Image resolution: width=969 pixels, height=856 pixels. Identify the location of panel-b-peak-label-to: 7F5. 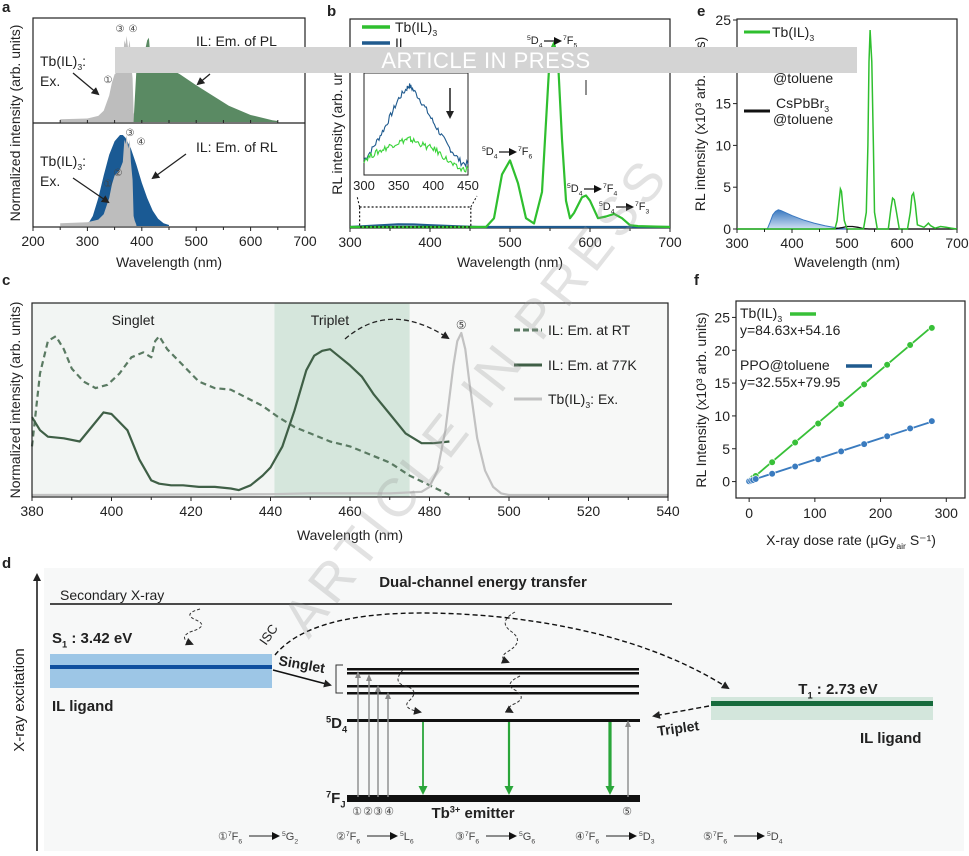
(570, 42).